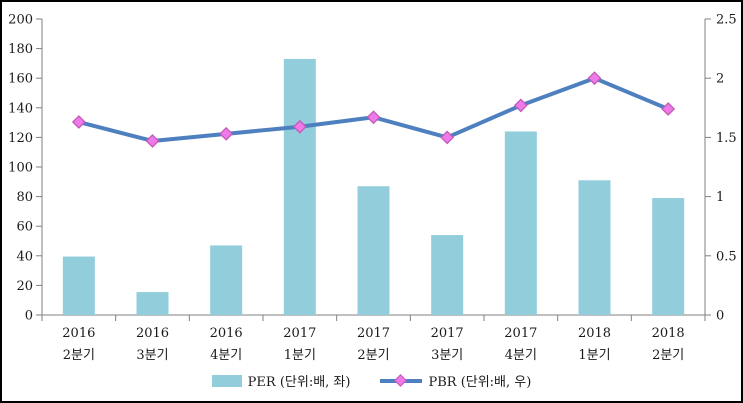  I want to click on left-axis-tick-label: 100, so click(20, 168).